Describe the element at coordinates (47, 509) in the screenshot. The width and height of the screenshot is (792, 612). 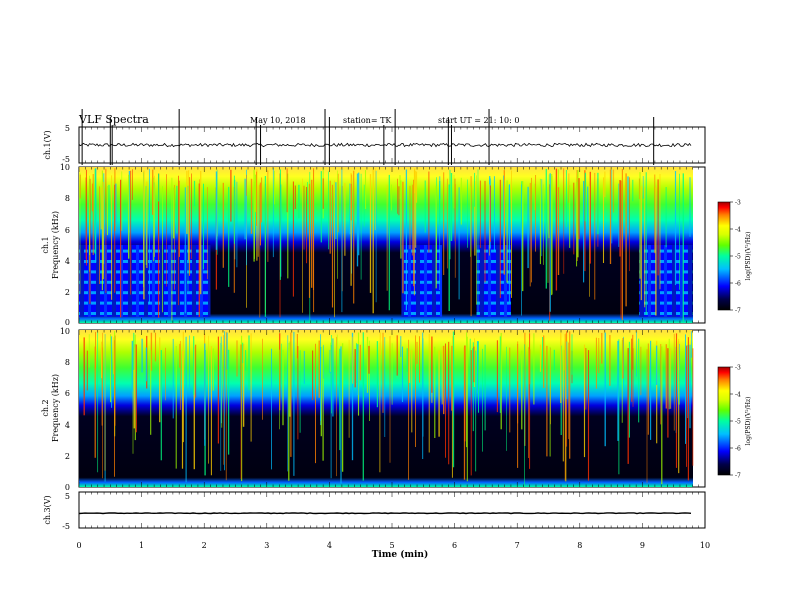
I see `ch3-wave-ylabel: ch.3(V)` at that location.